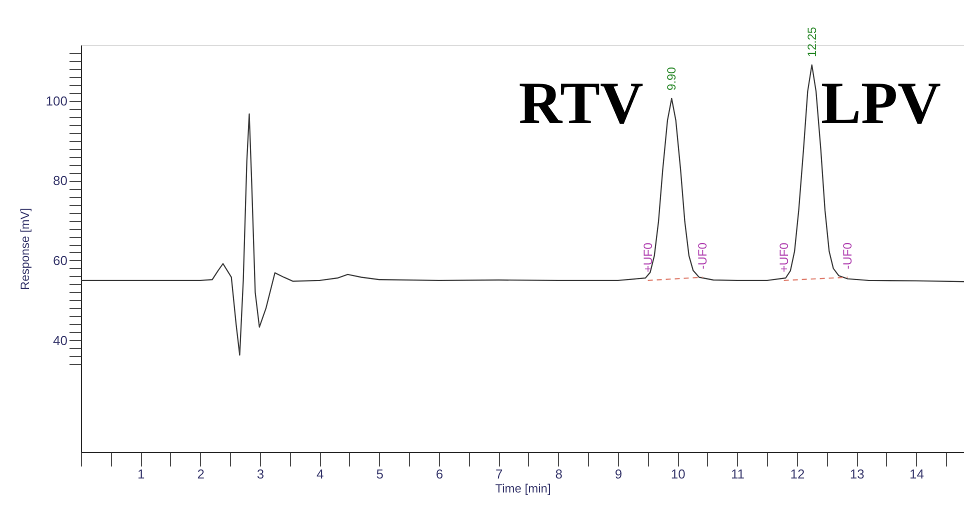 The height and width of the screenshot is (518, 964). I want to click on x-tick-label: 5, so click(380, 474).